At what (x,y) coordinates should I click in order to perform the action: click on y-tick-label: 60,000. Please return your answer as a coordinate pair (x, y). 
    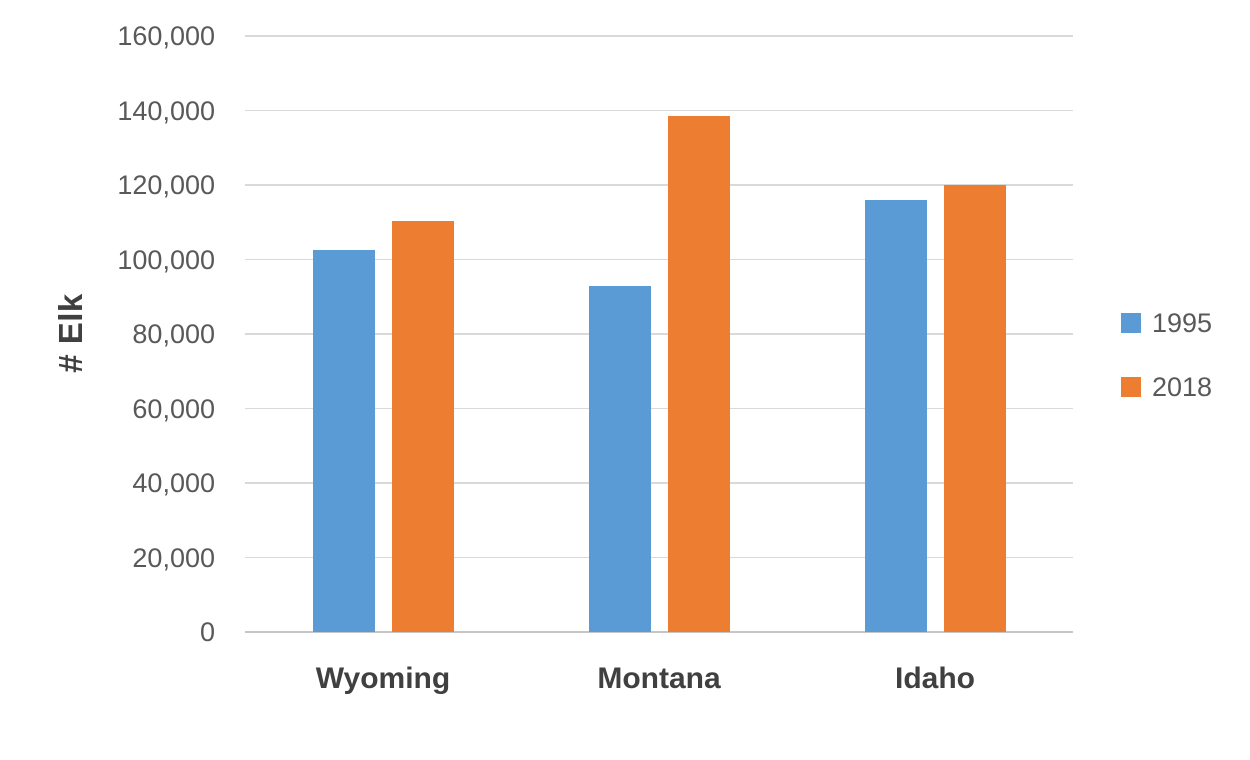
    Looking at the image, I should click on (173, 408).